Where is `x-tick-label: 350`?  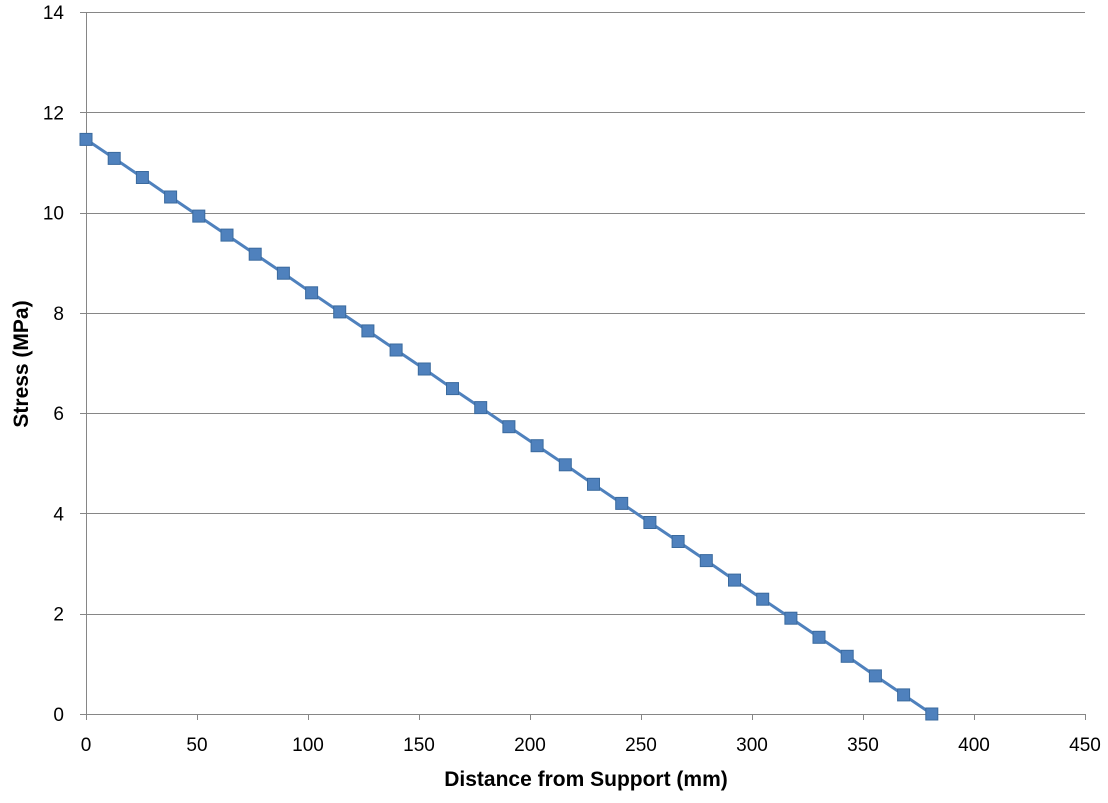
x-tick-label: 350 is located at coordinates (863, 745).